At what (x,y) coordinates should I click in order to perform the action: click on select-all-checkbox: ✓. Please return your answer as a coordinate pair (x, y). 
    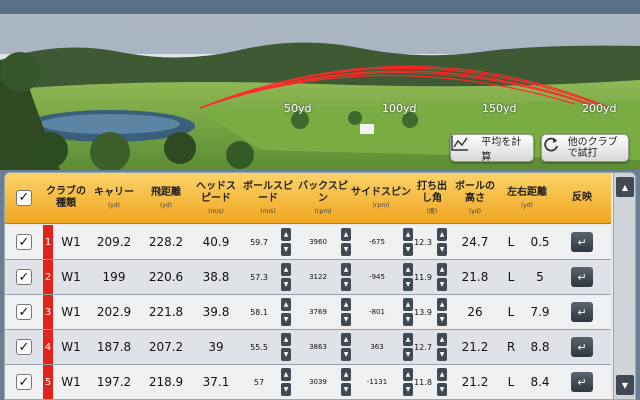
    Looking at the image, I should click on (24, 198).